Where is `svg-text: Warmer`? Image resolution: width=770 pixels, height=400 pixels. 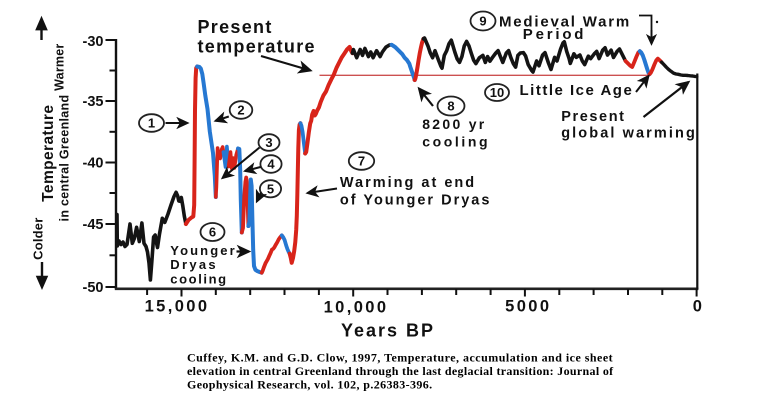
svg-text: Warmer is located at coordinates (60, 67).